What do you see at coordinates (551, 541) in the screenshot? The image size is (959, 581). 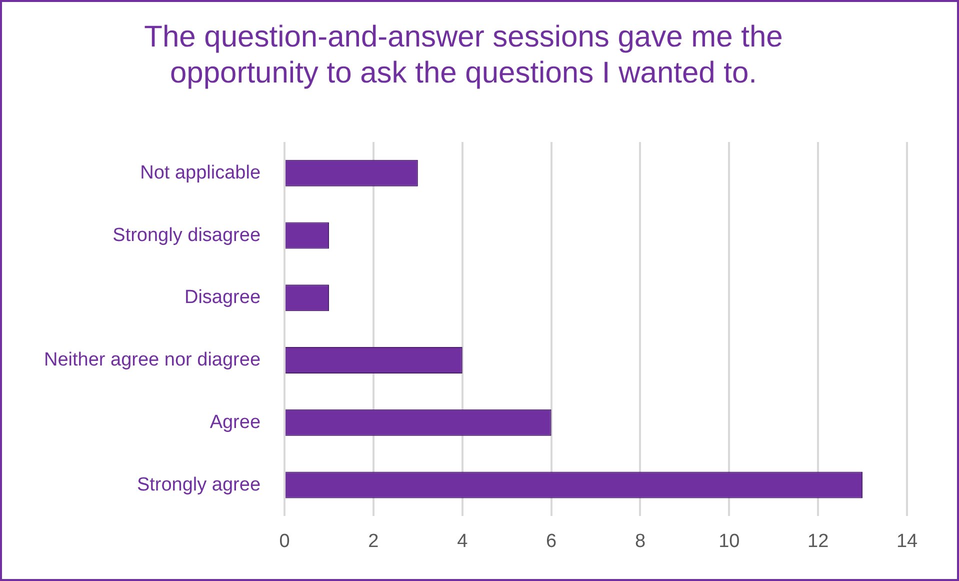 I see `x-tick-label: 6` at bounding box center [551, 541].